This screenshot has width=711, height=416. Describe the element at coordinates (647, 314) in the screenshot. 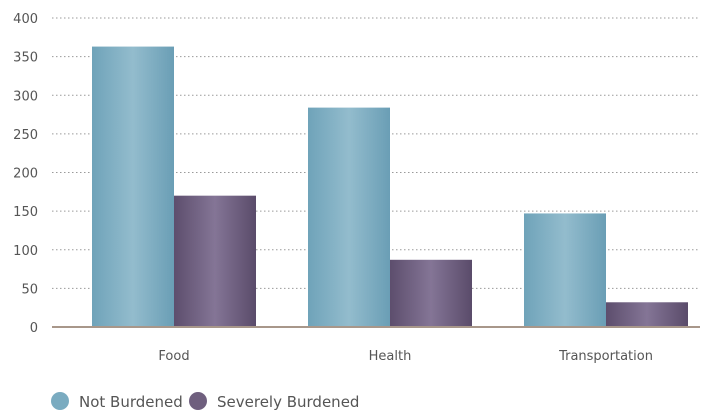

I see `bar-transportation-severely-burdened` at that location.